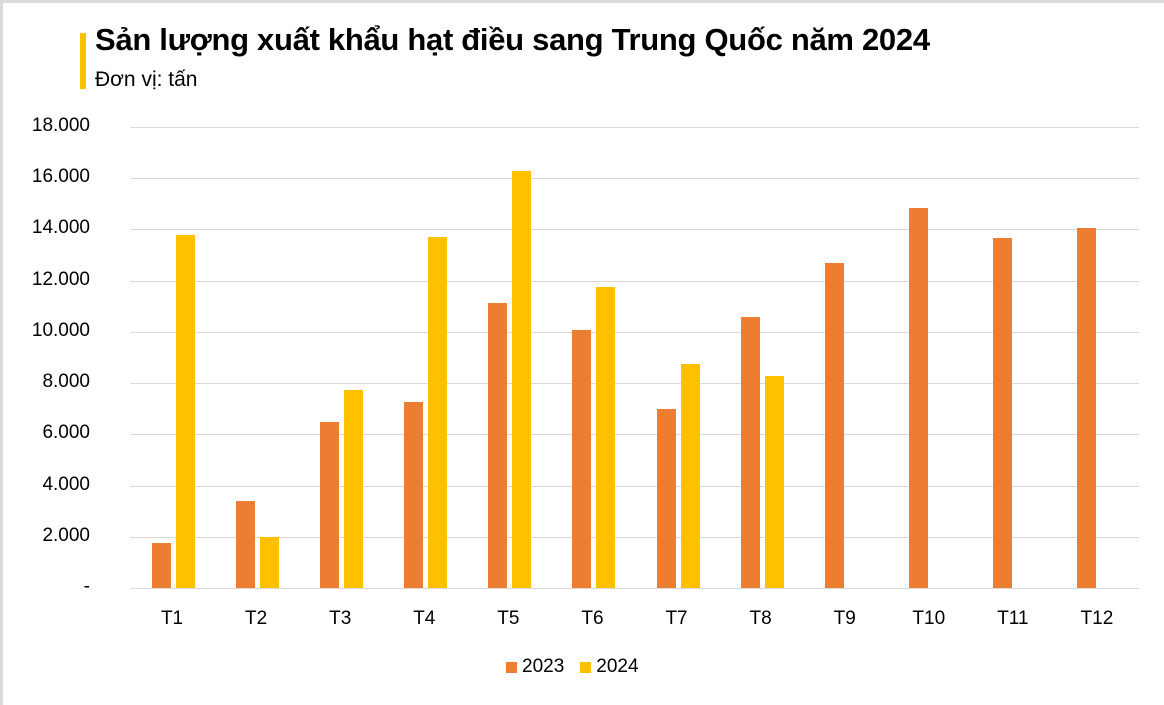  I want to click on x-tick-label: T7, so click(676, 618).